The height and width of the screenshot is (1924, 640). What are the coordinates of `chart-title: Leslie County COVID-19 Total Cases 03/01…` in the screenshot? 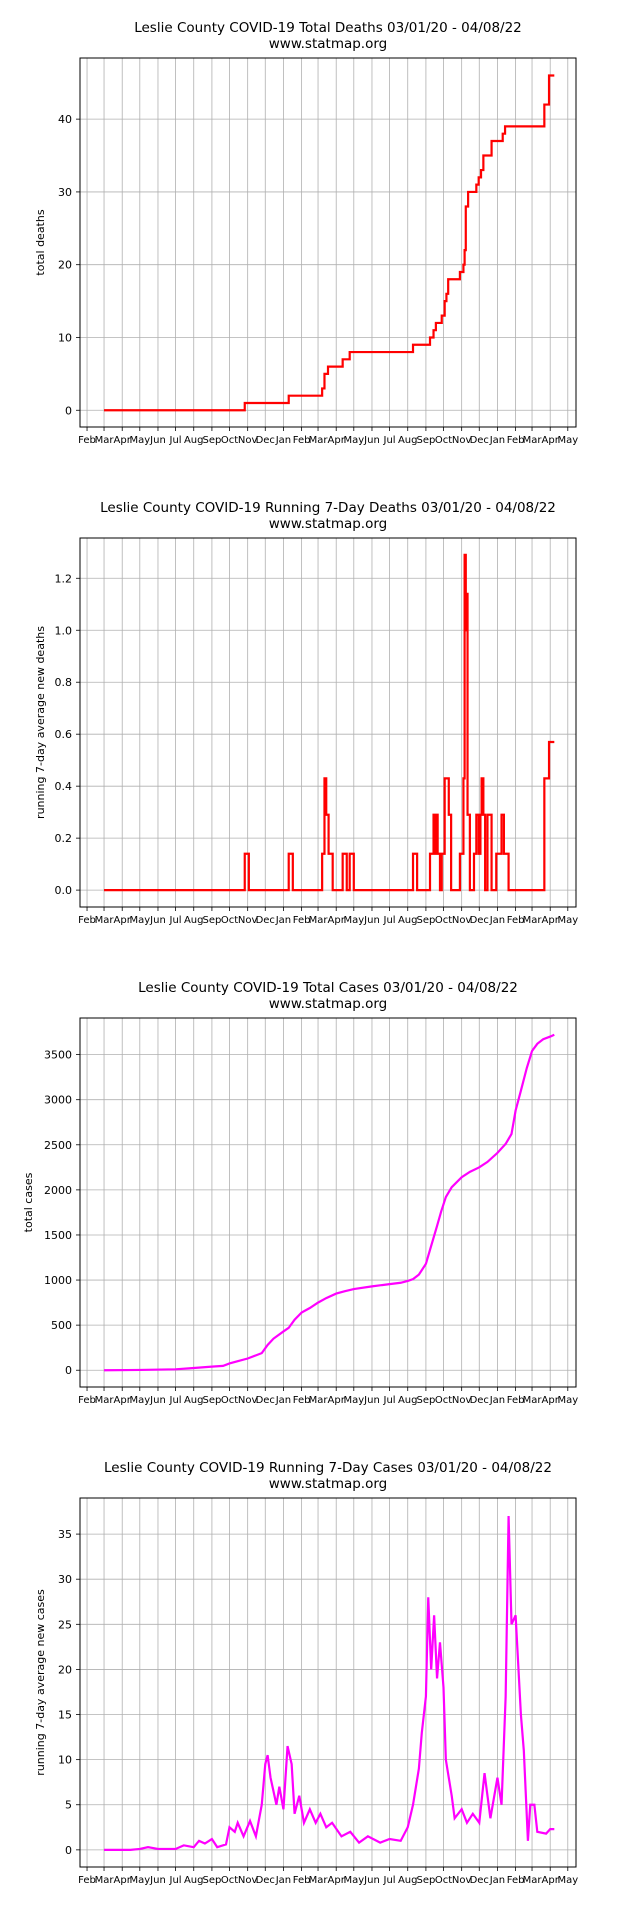 It's located at (328, 988).